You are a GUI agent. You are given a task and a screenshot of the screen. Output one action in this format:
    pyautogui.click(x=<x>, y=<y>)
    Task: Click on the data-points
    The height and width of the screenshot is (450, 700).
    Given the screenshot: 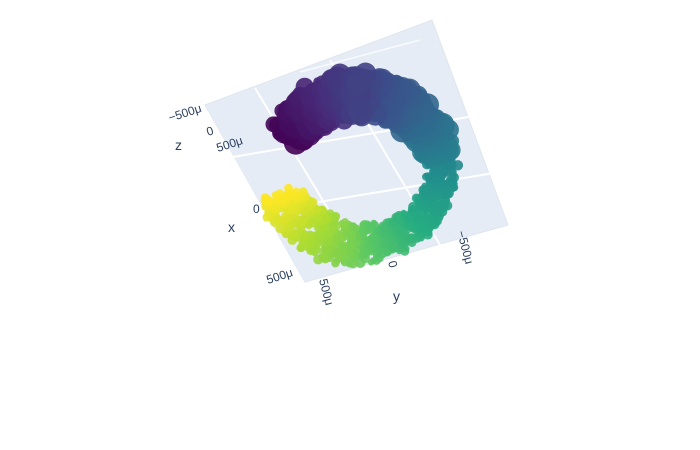 What is the action you would take?
    pyautogui.click(x=362, y=165)
    